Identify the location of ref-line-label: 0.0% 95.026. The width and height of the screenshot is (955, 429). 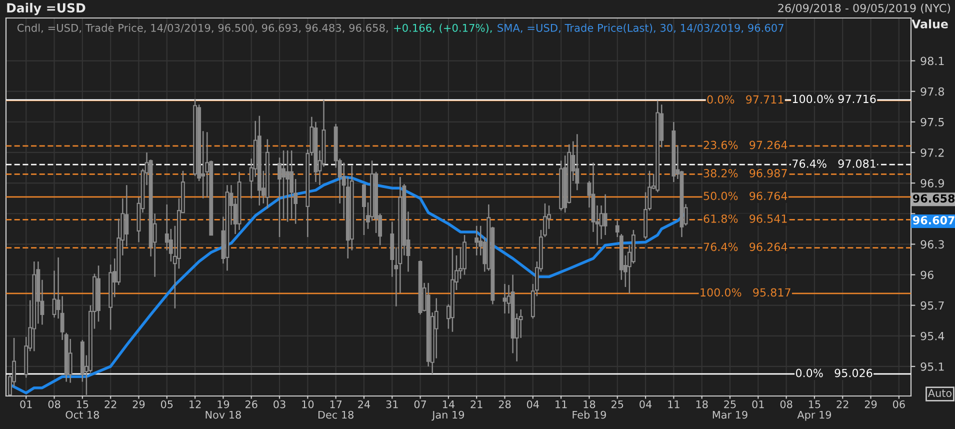
(834, 373).